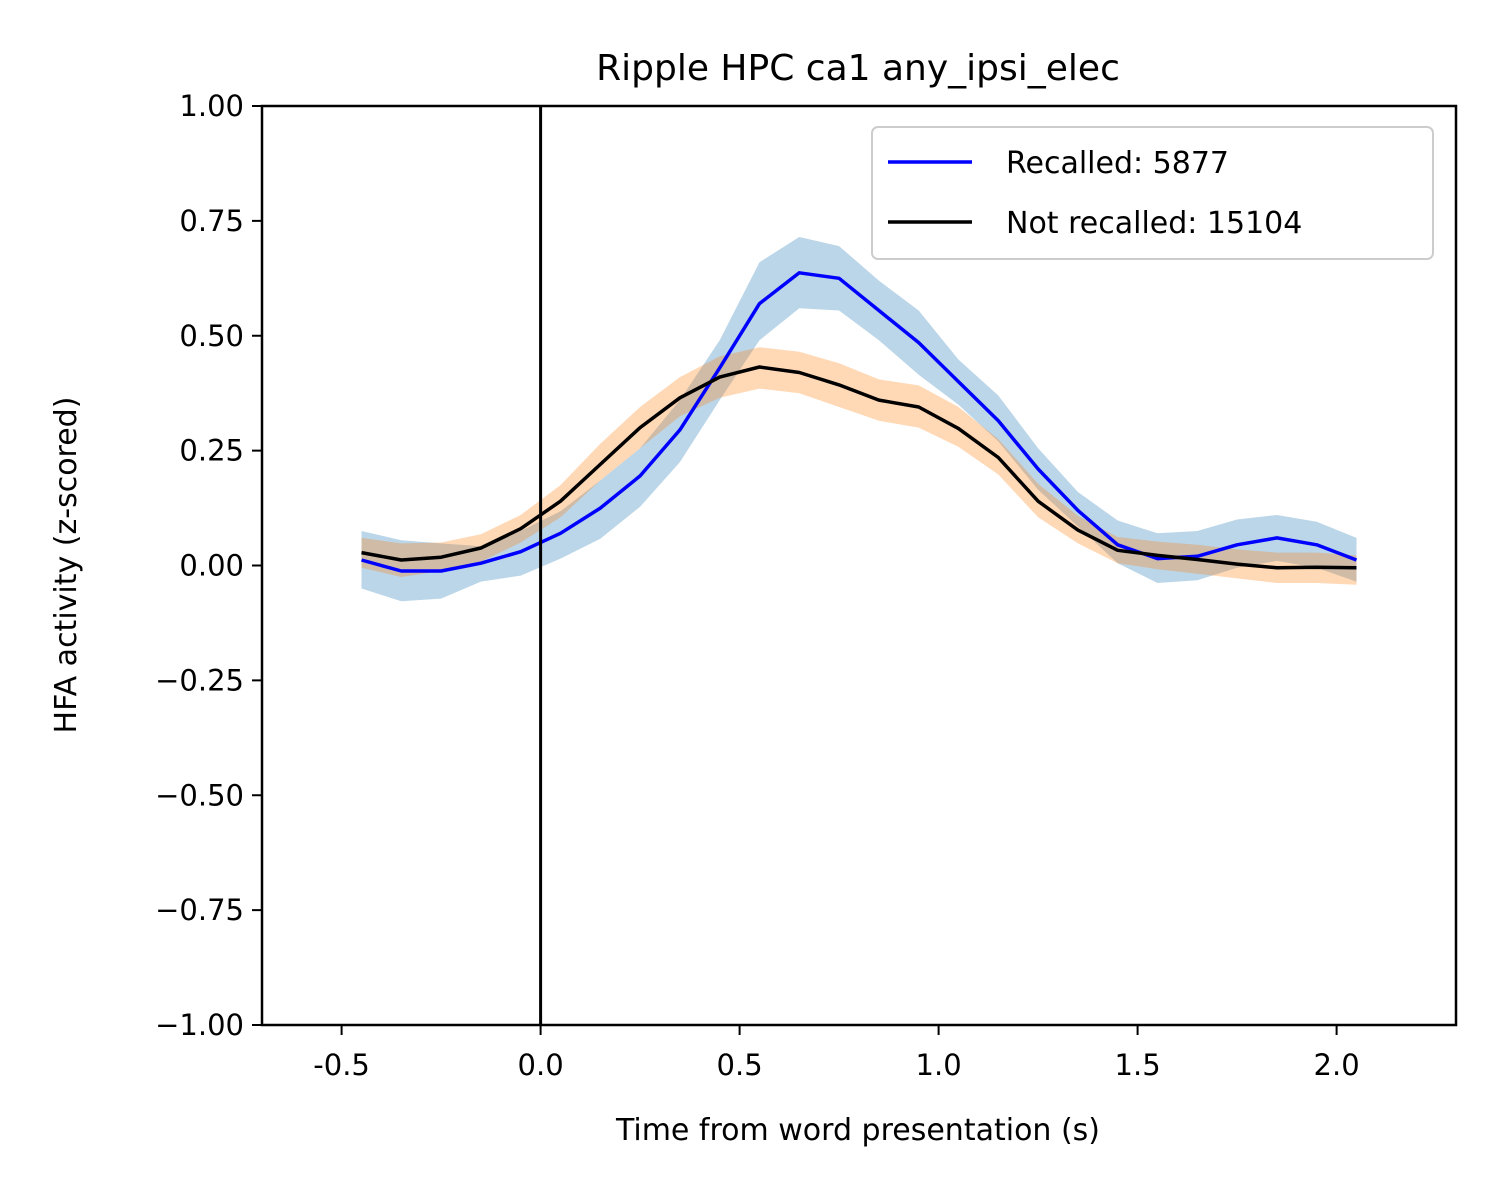 The height and width of the screenshot is (1200, 1500). What do you see at coordinates (939, 1065) in the screenshot?
I see `x-tick-label: 1.0` at bounding box center [939, 1065].